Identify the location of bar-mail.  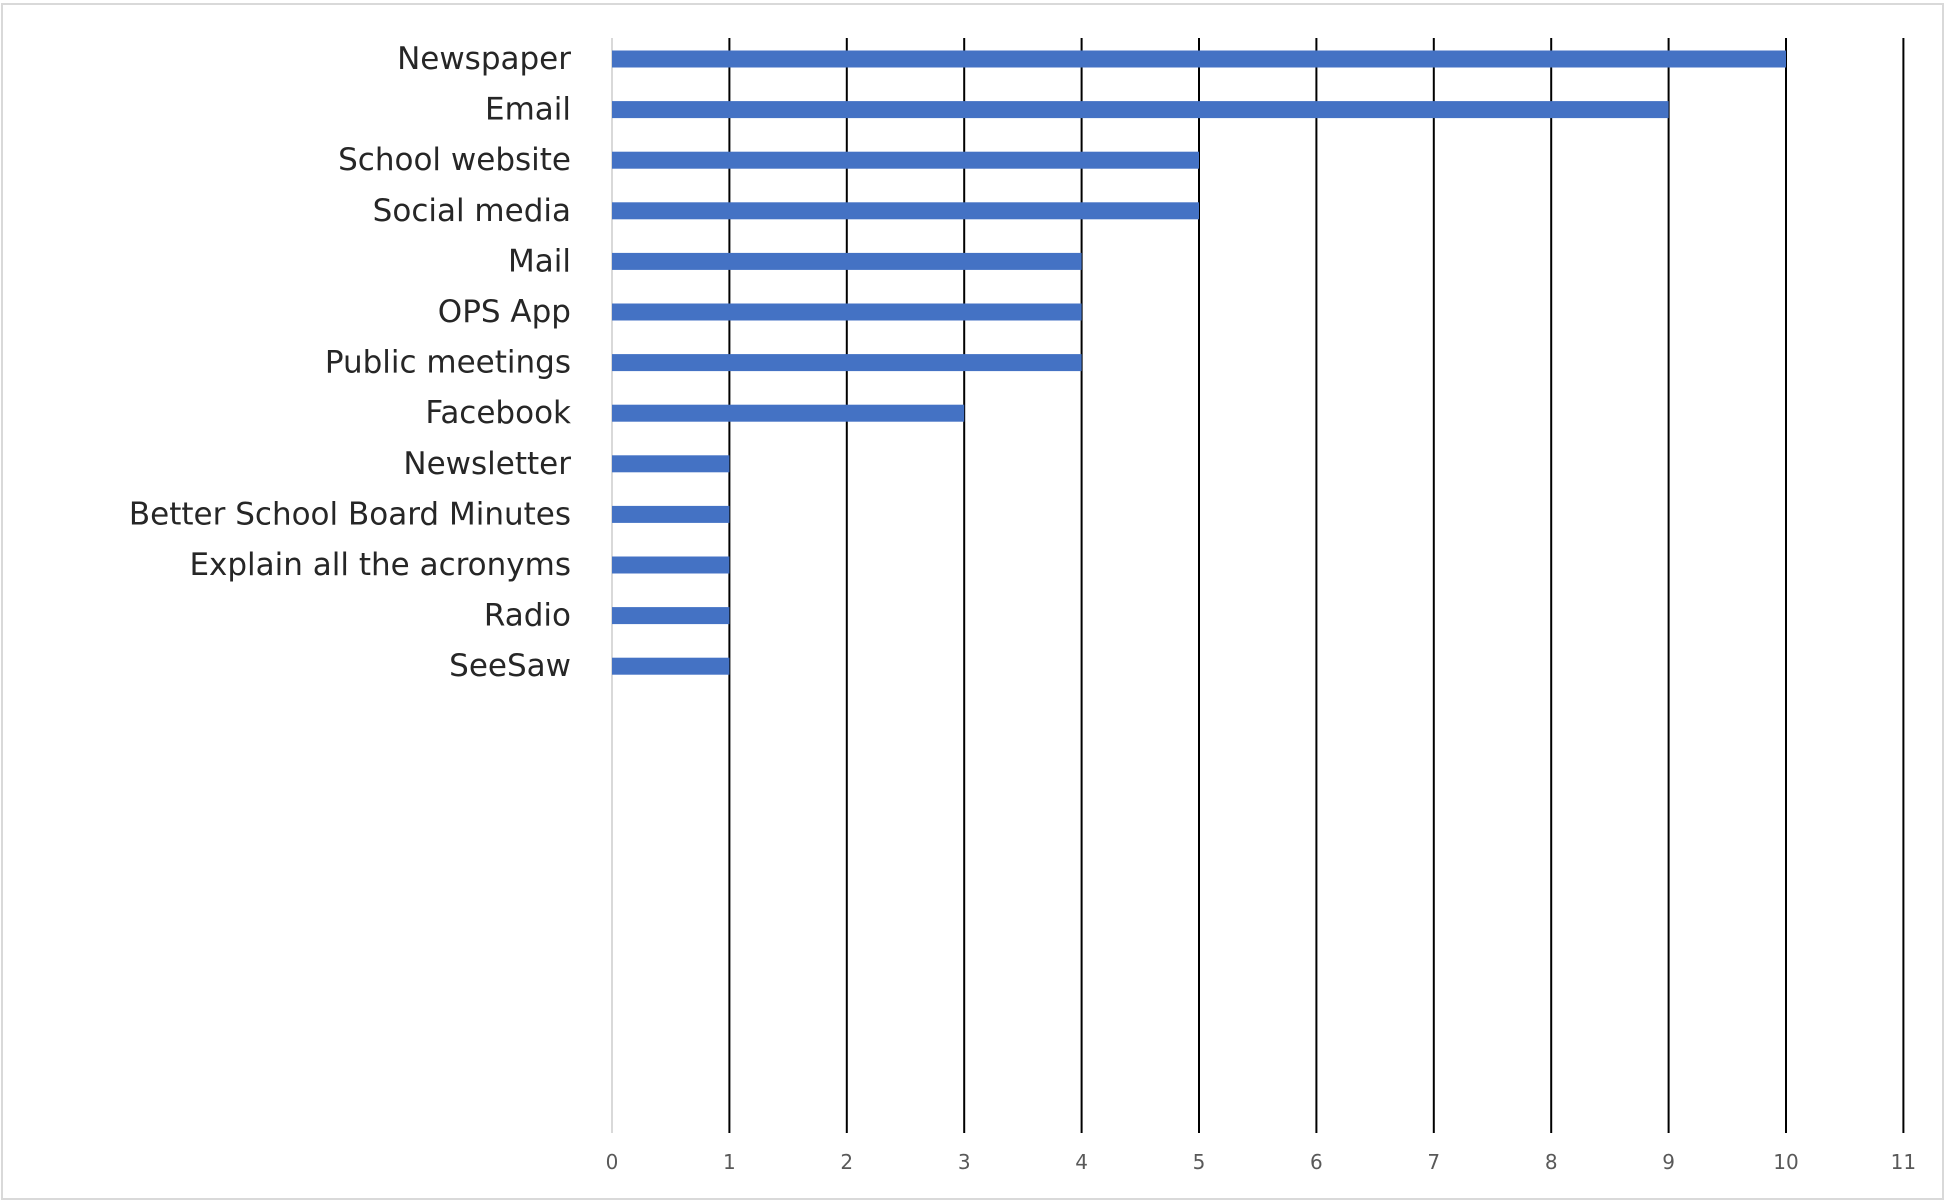
(847, 261).